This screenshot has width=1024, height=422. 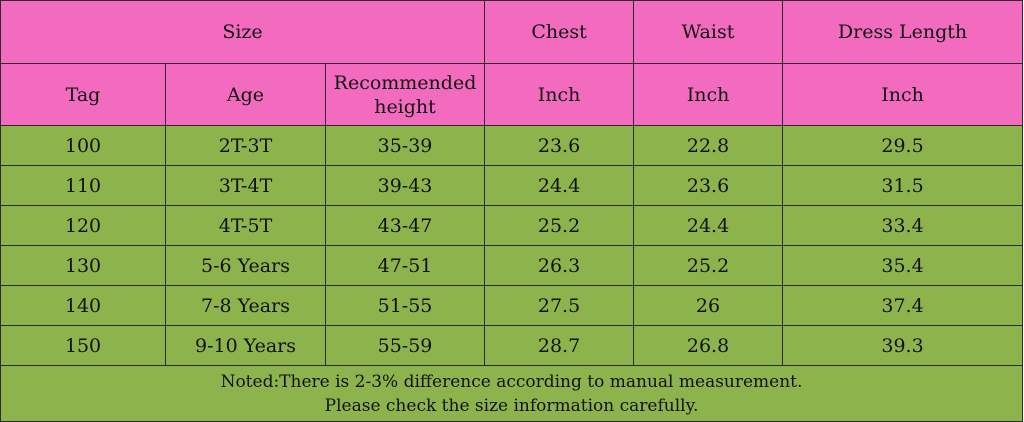 I want to click on dress-length-unit: Inch, so click(x=903, y=94).